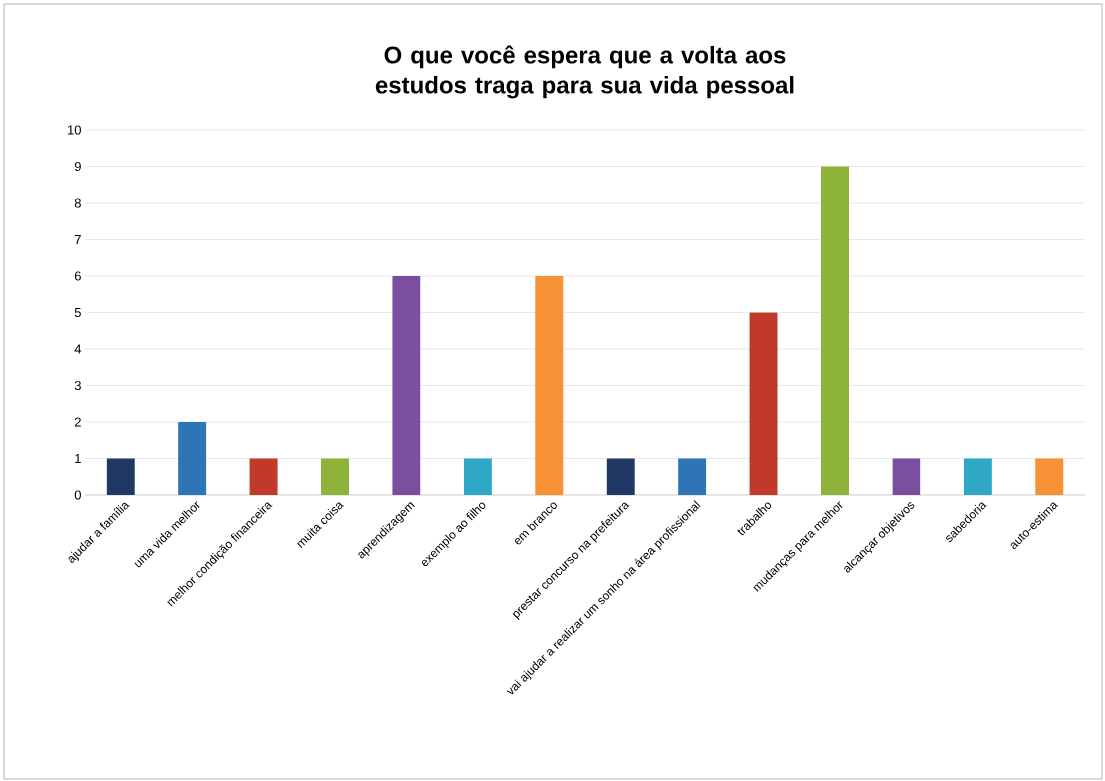 The image size is (1105, 781). Describe the element at coordinates (77, 166) in the screenshot. I see `y-tick-label: 9` at that location.